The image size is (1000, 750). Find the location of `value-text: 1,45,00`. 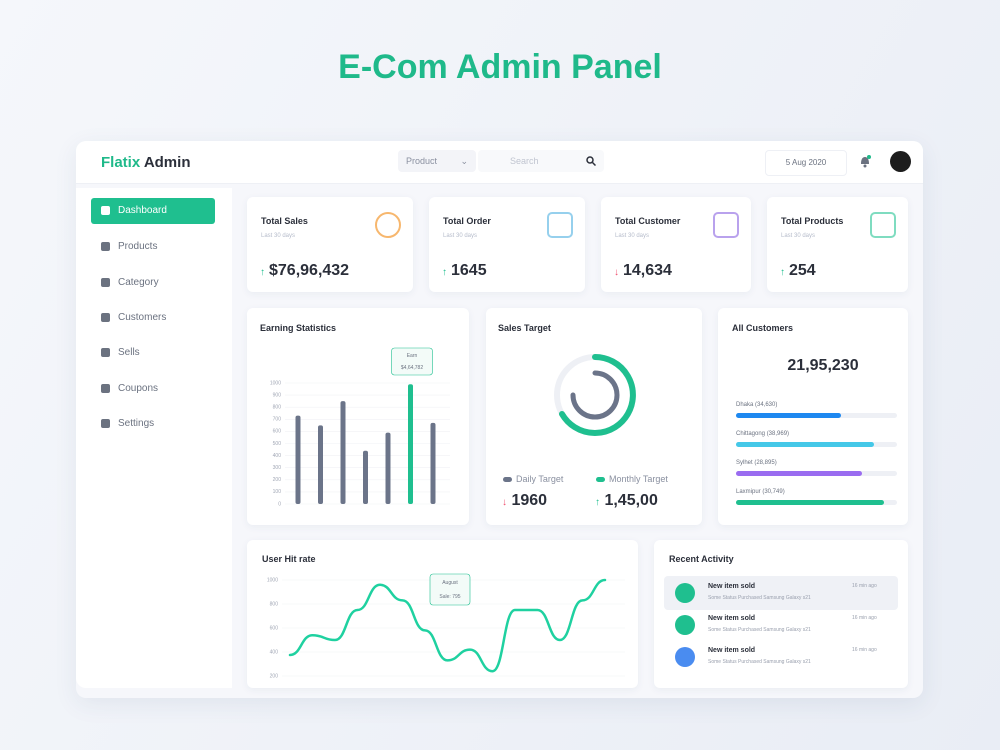

value-text: 1,45,00 is located at coordinates (631, 500).